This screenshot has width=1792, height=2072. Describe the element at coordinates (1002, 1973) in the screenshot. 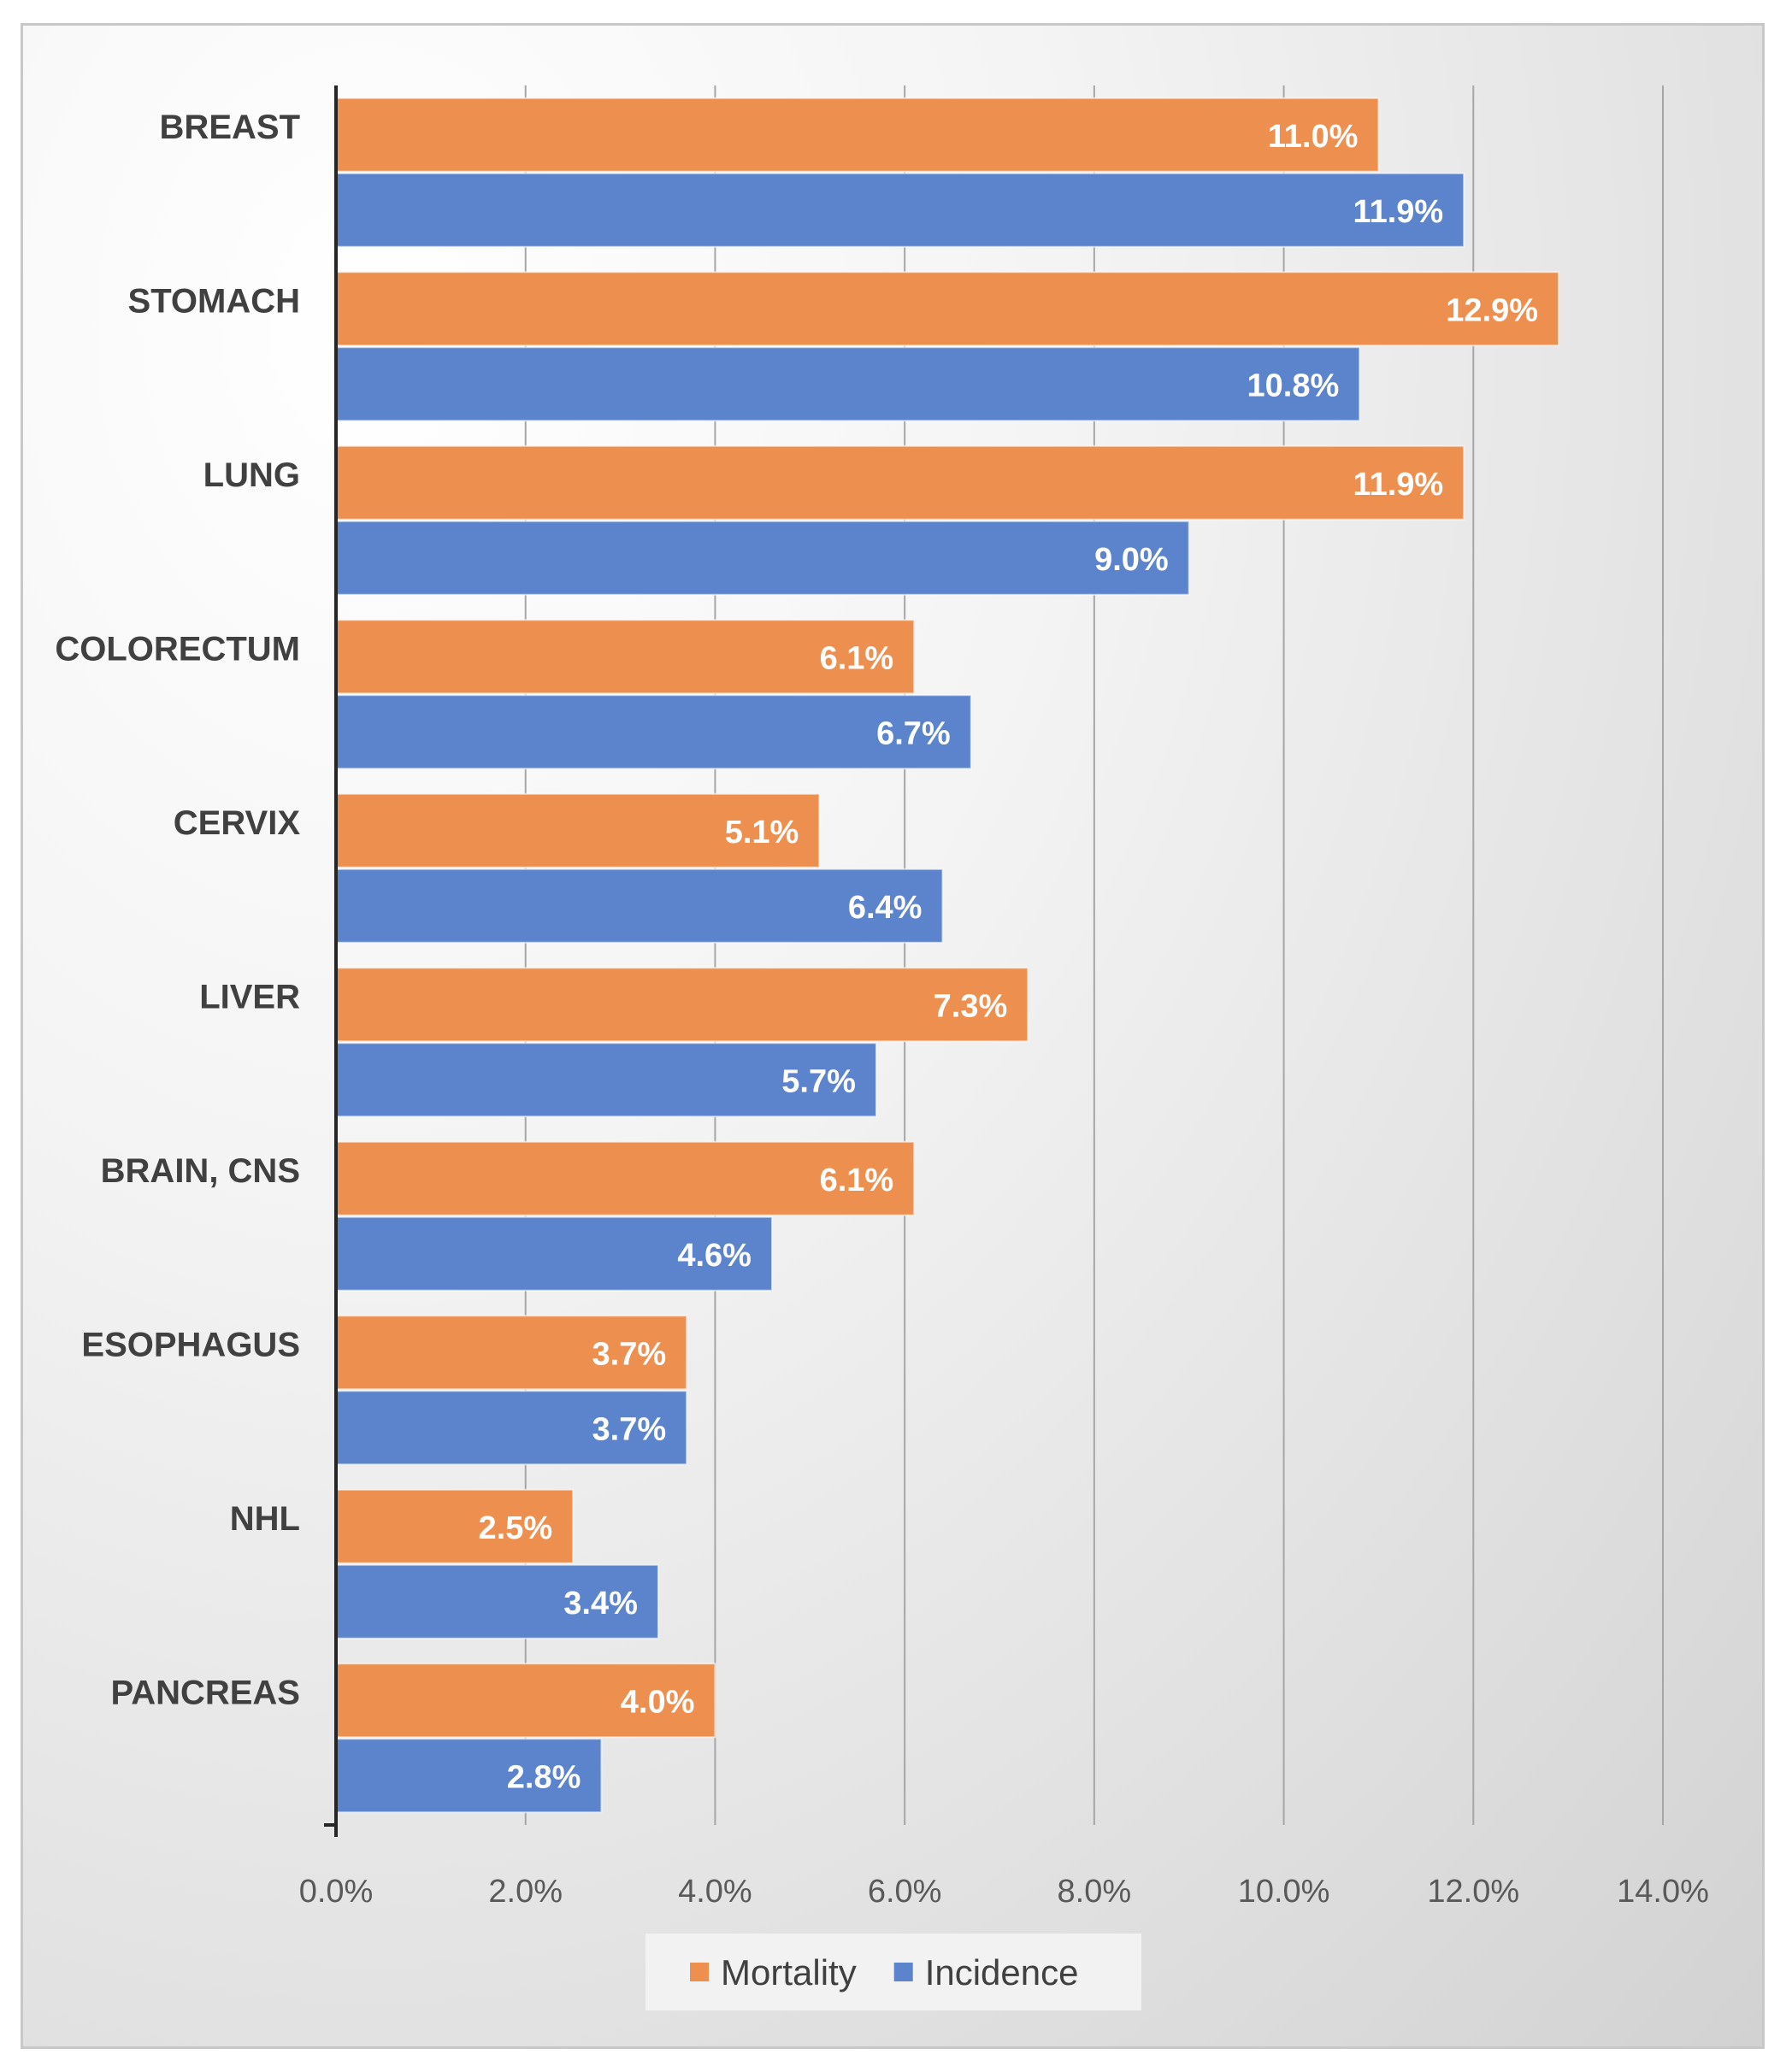

I see `legend-label-incidence: Incidence` at that location.